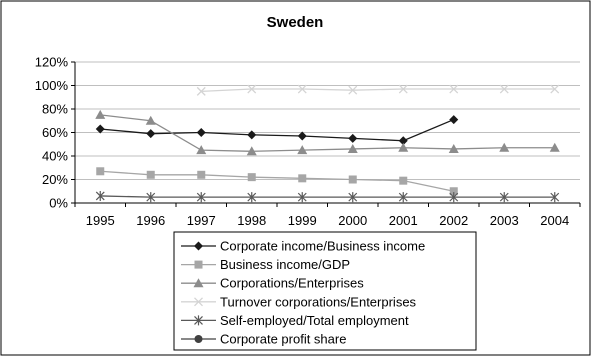 The image size is (591, 361). I want to click on chart-title: Sweden, so click(295, 22).